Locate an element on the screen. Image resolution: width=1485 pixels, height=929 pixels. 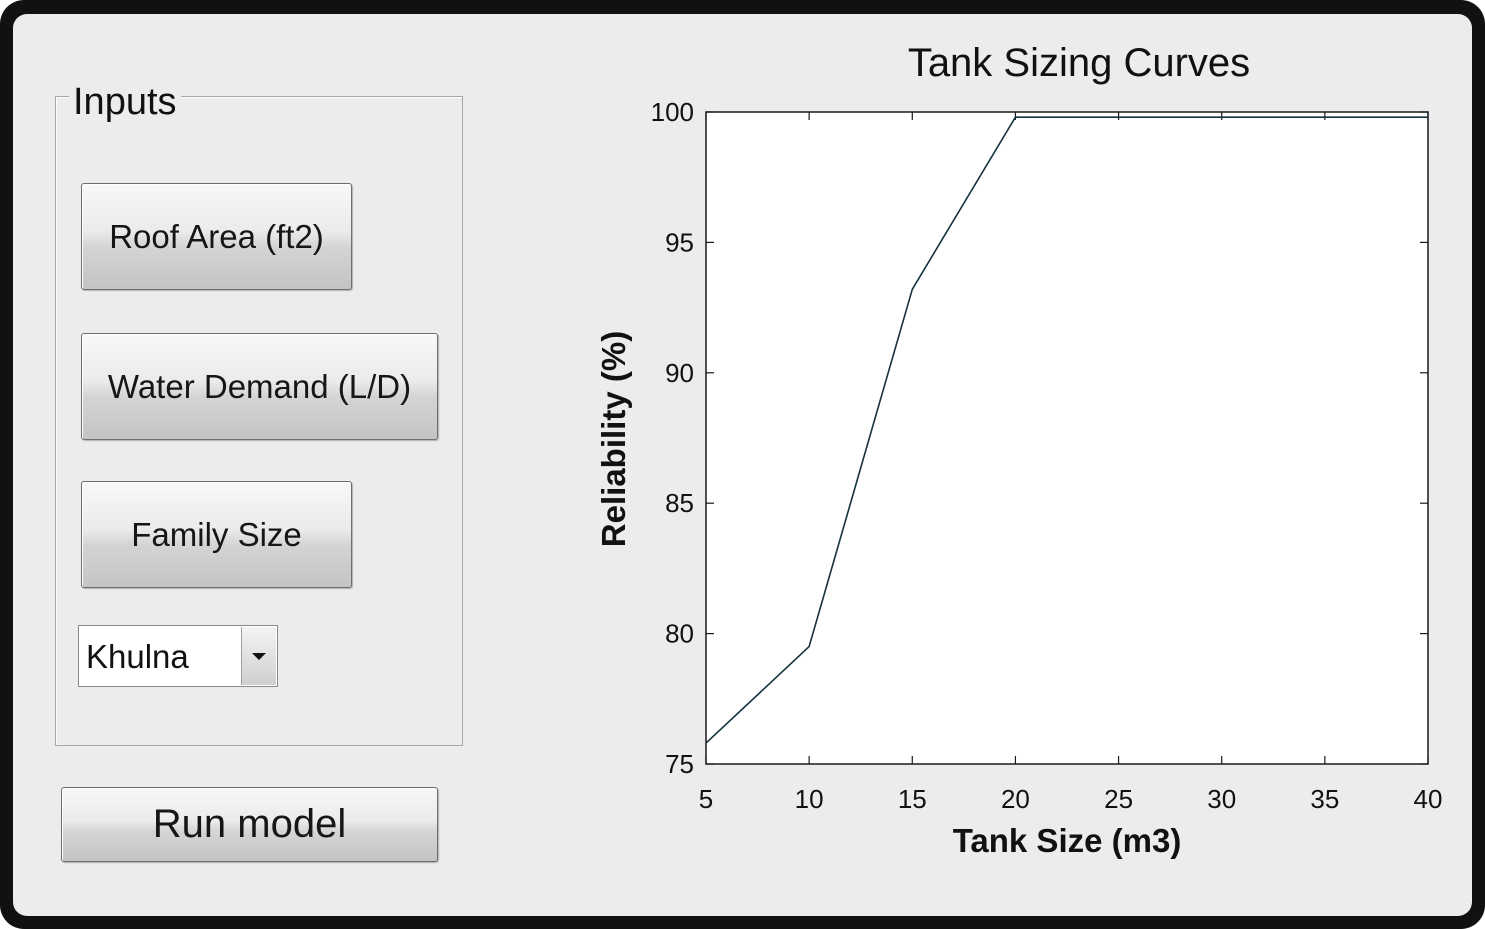
location-select: Khulna is located at coordinates (178, 656).